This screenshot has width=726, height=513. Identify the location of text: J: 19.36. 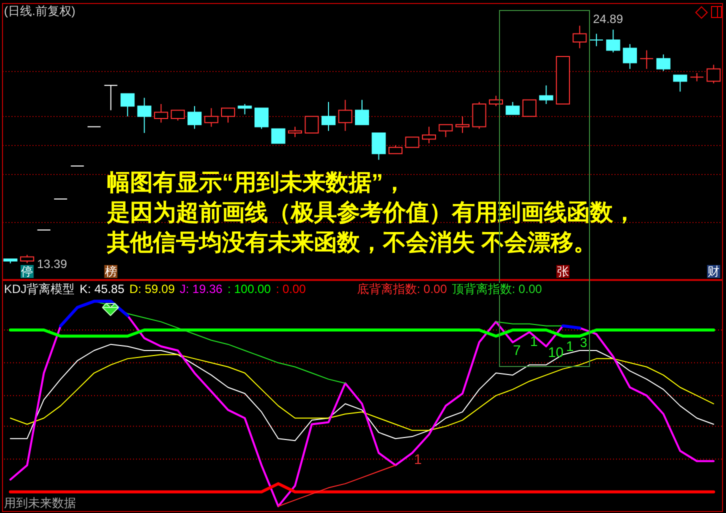
(201, 289).